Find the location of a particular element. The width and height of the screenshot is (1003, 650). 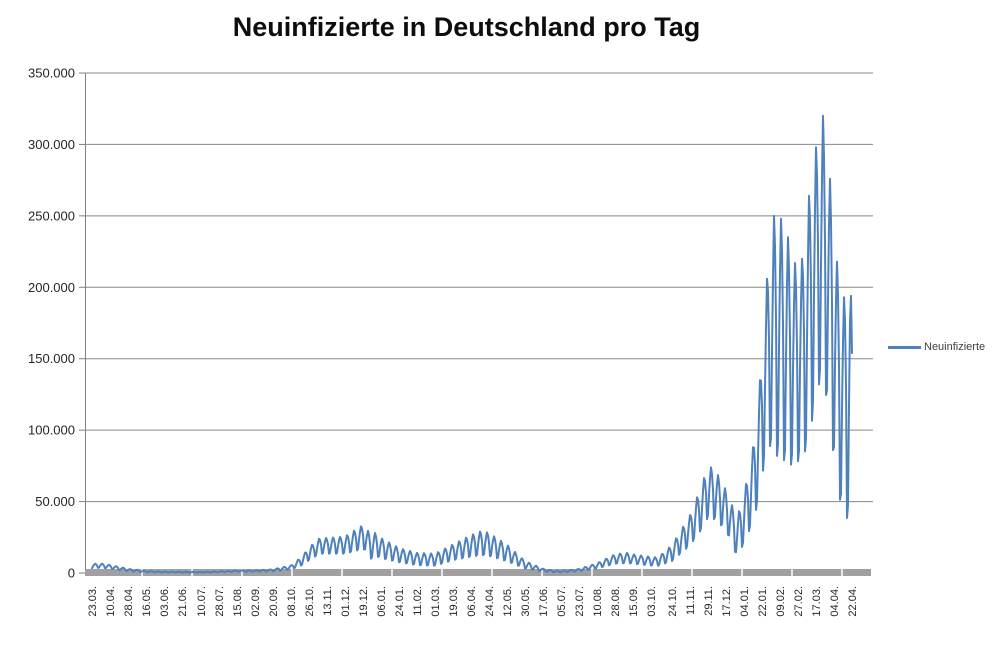

x-axis-label: 11.02. is located at coordinates (418, 601).